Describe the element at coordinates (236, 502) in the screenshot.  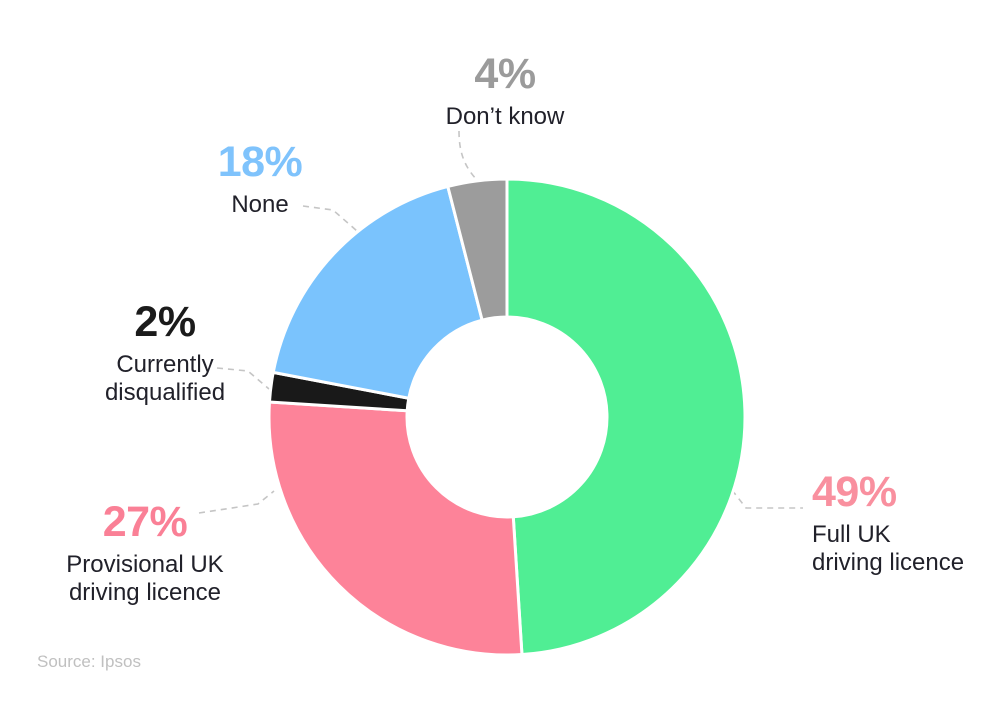
I see `leader-line-provisional` at that location.